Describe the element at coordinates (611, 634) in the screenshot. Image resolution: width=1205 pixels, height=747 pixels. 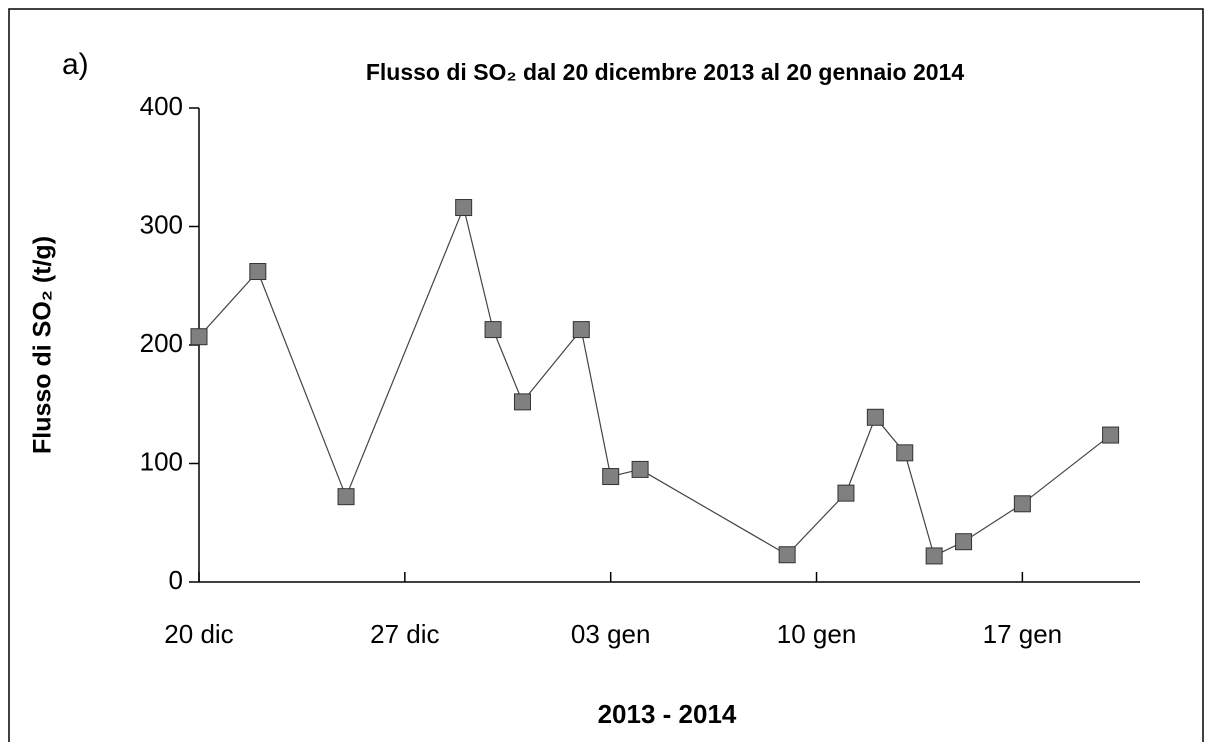
I see `x-tick-label: 03 gen` at that location.